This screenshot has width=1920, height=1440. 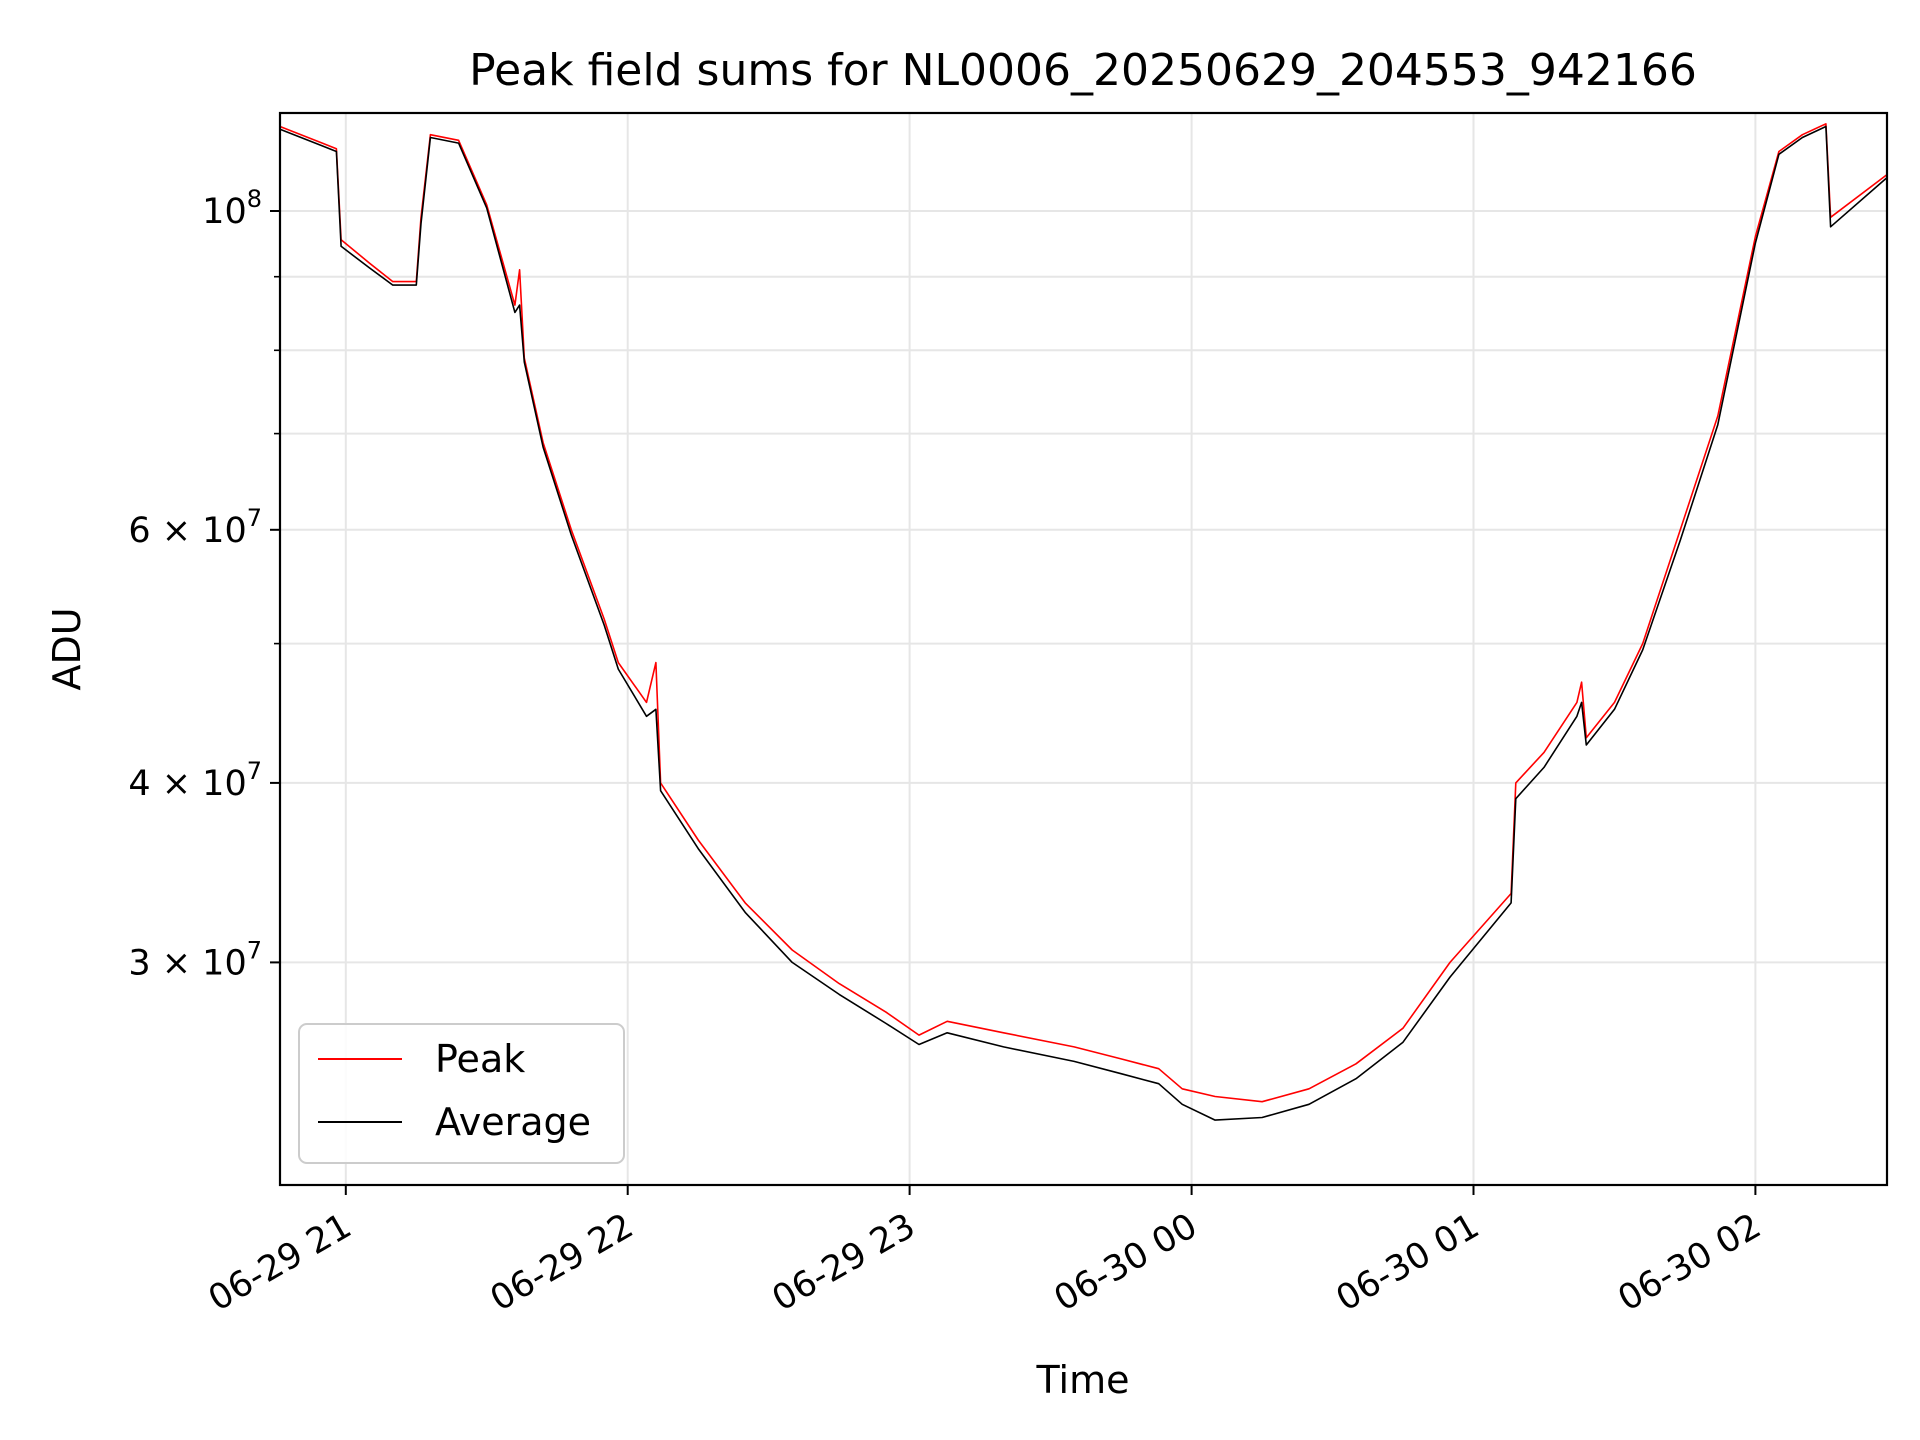 What do you see at coordinates (195, 527) in the screenshot?
I see `y-tick-label: 6 × 107` at bounding box center [195, 527].